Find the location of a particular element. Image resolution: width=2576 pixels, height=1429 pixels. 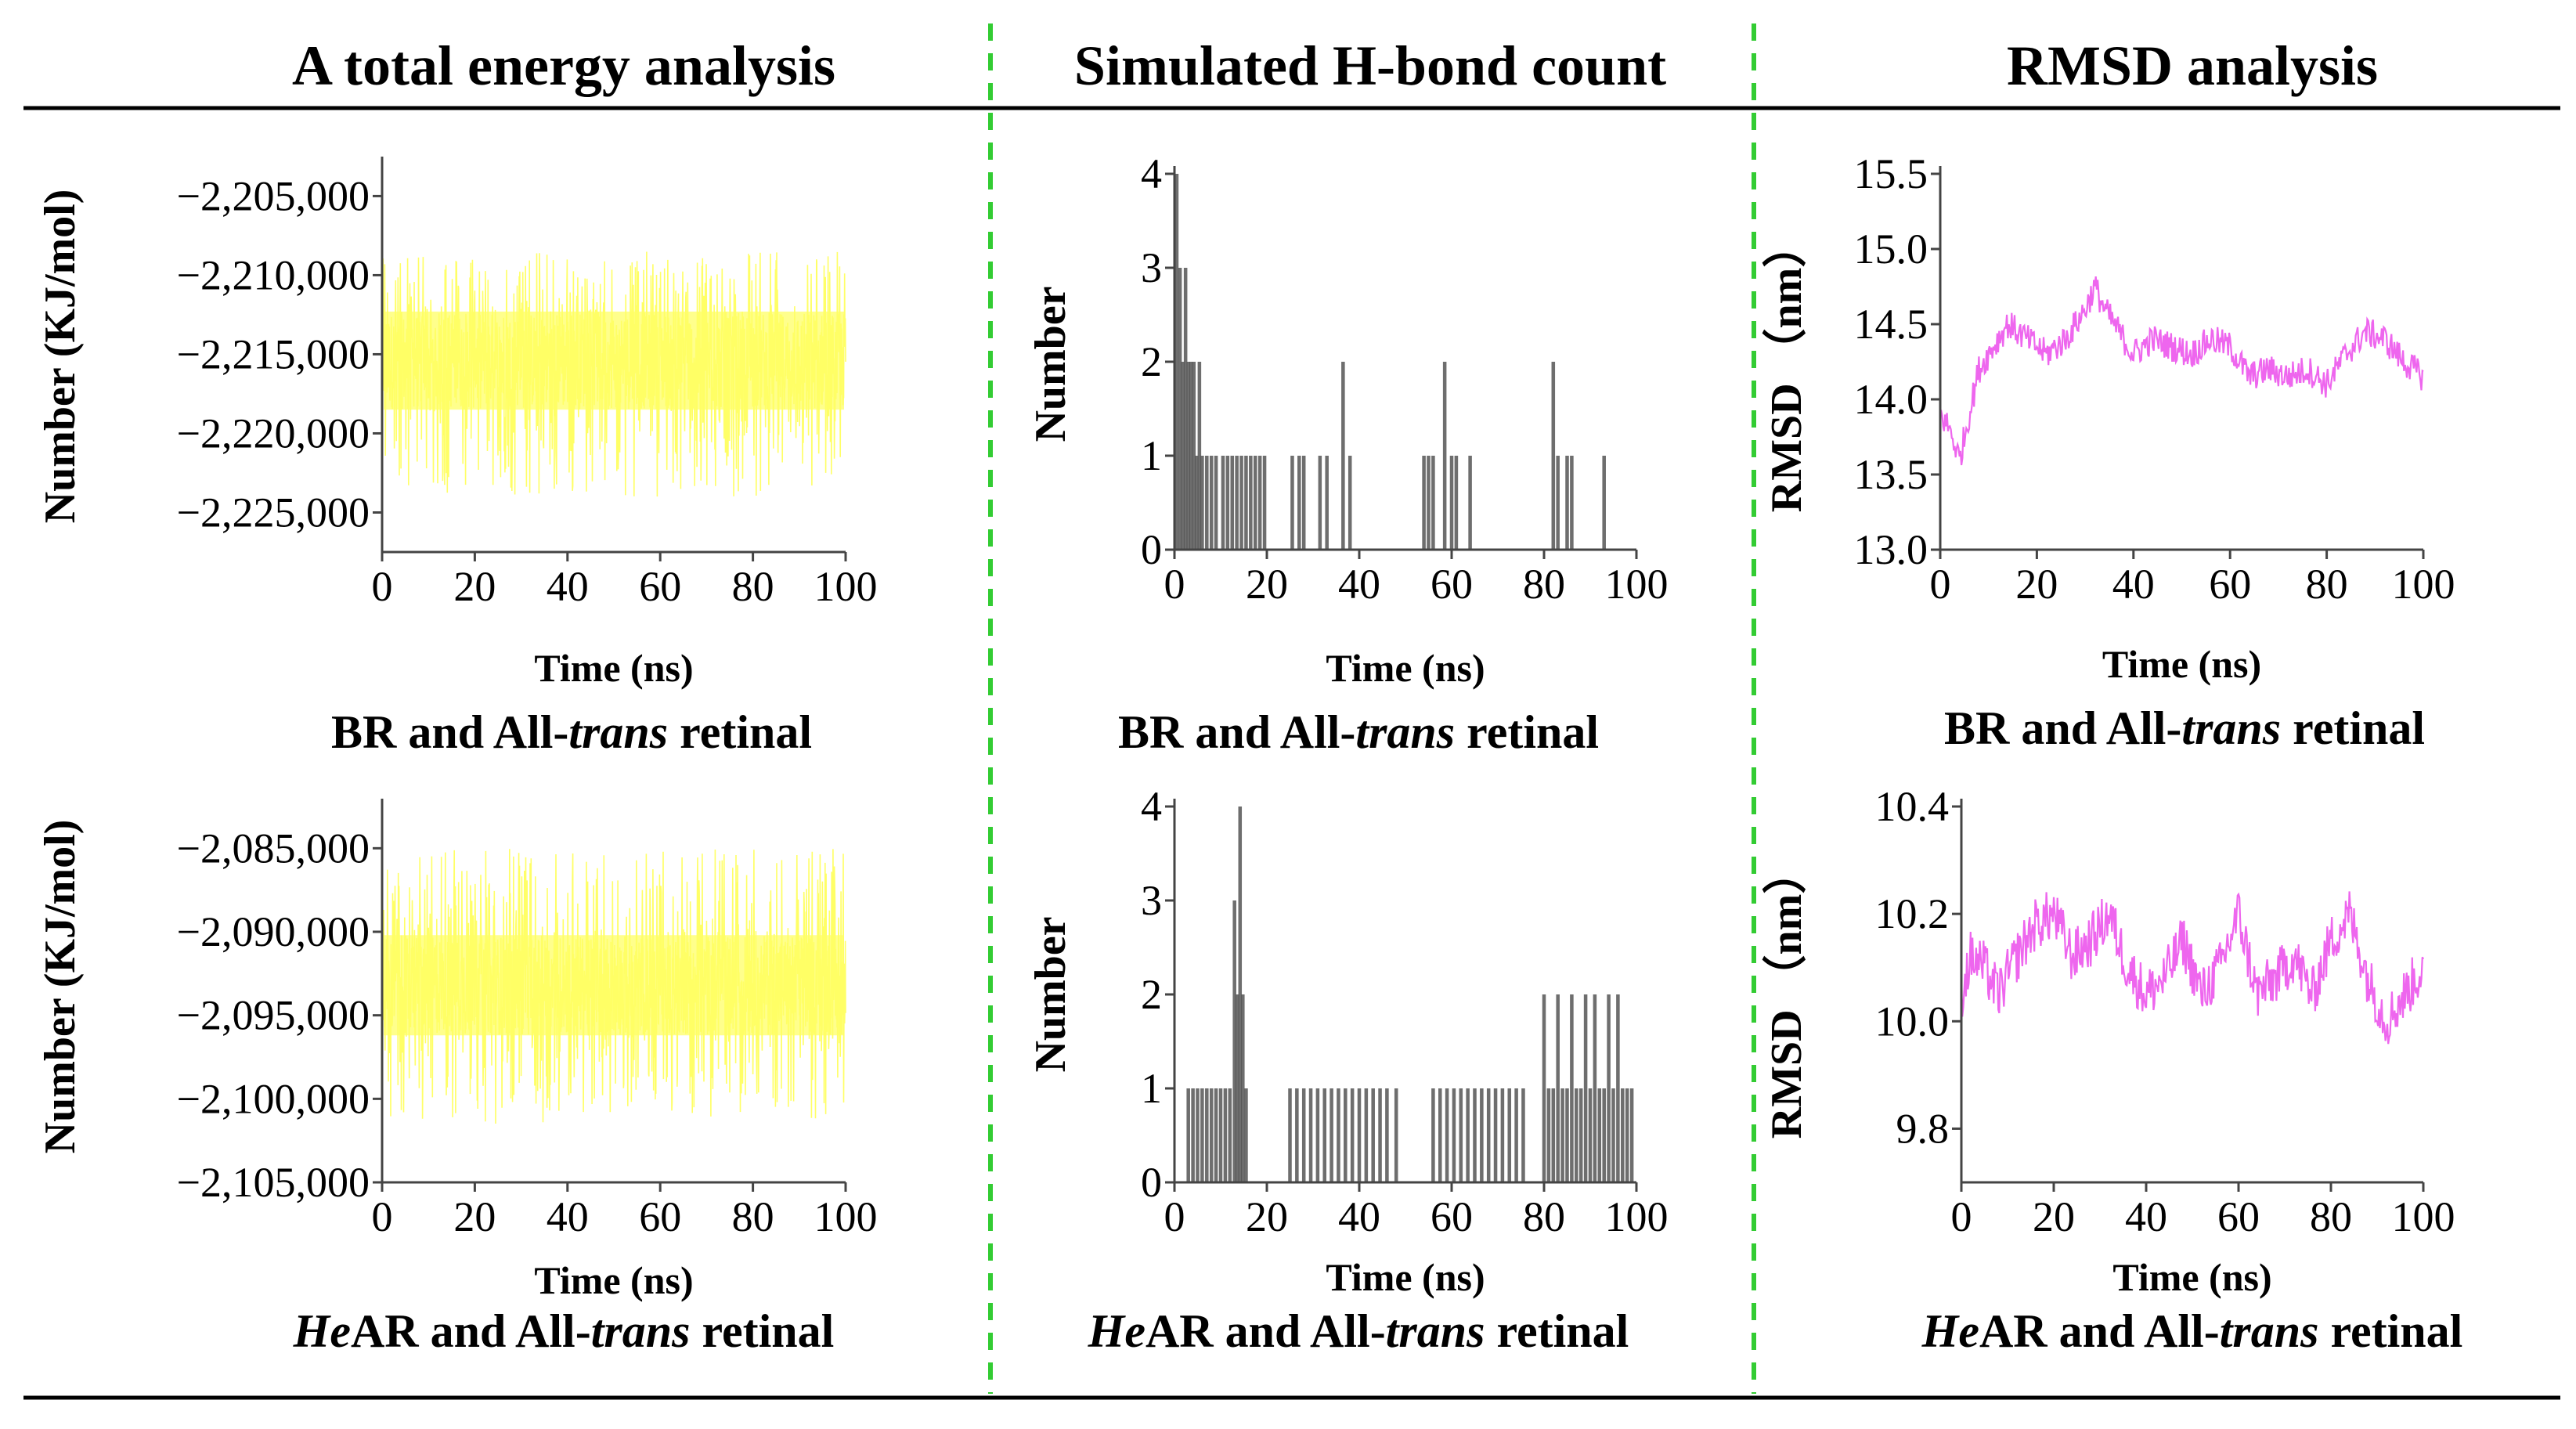

y-tick-label: 10.2 is located at coordinates (1912, 914).